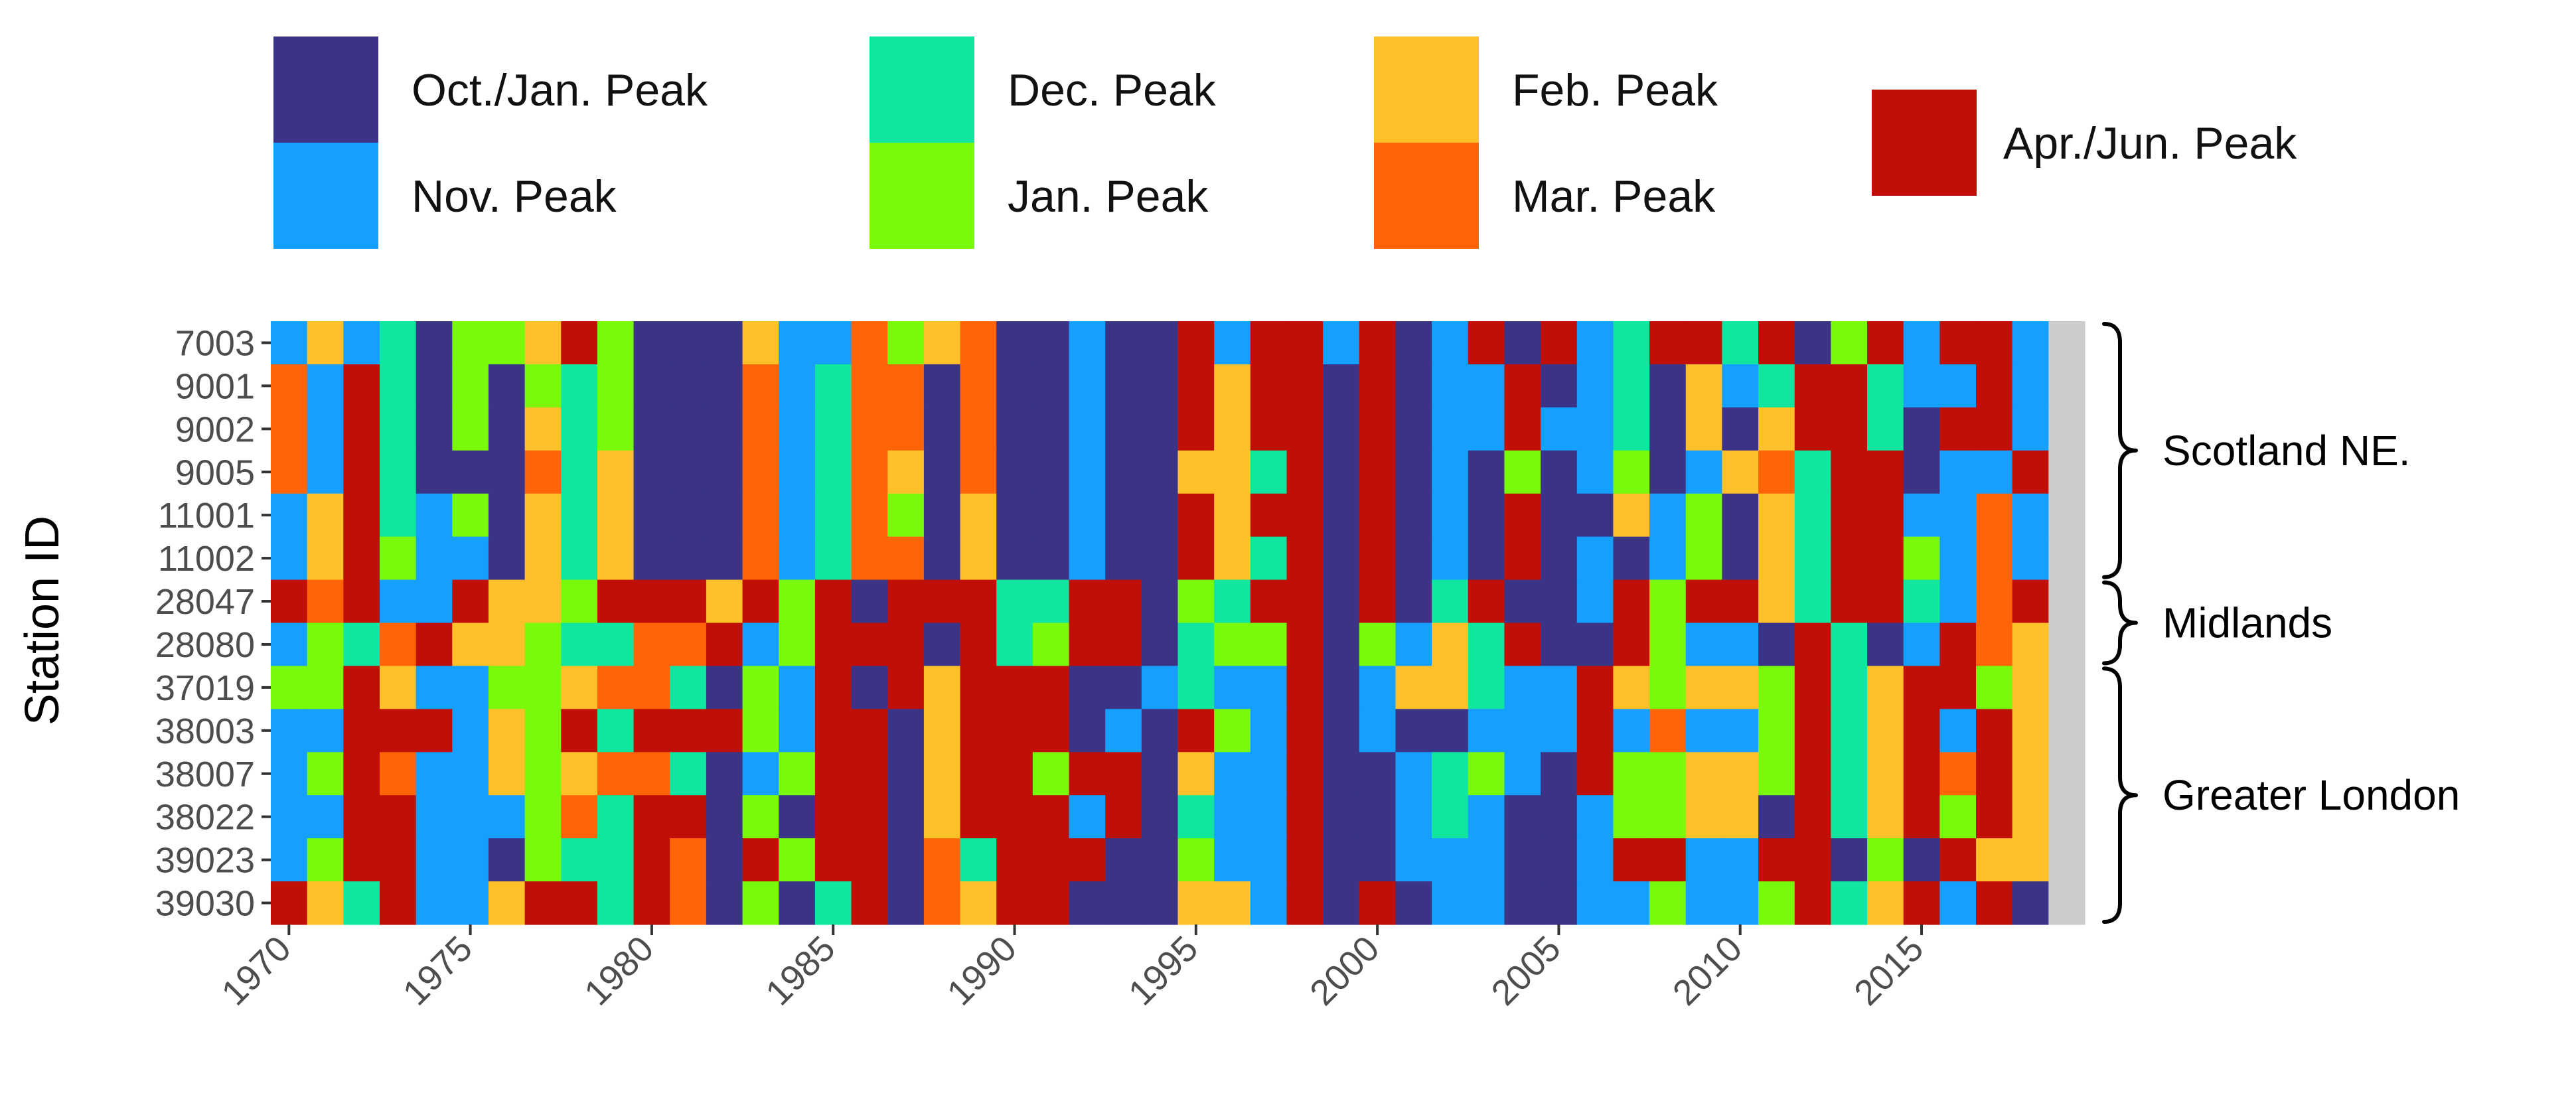 The image size is (2576, 1099). I want to click on y-tick-label: 9005, so click(215, 472).